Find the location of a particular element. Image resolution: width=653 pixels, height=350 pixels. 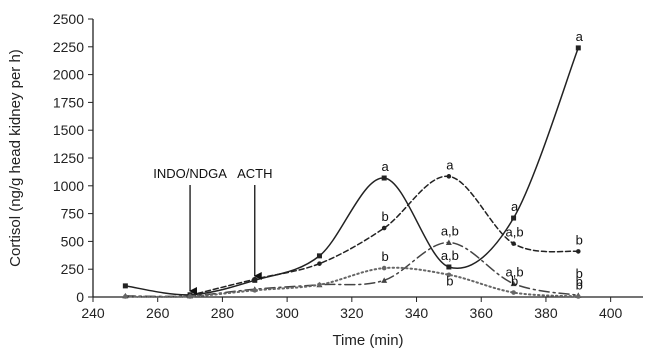

y-tick-label: 750 is located at coordinates (73, 214).